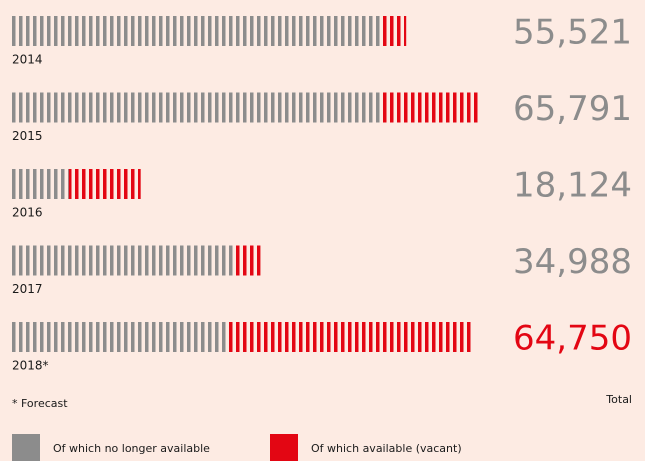 The image size is (645, 461). I want to click on legend-label: Of which no longer available, so click(131, 448).